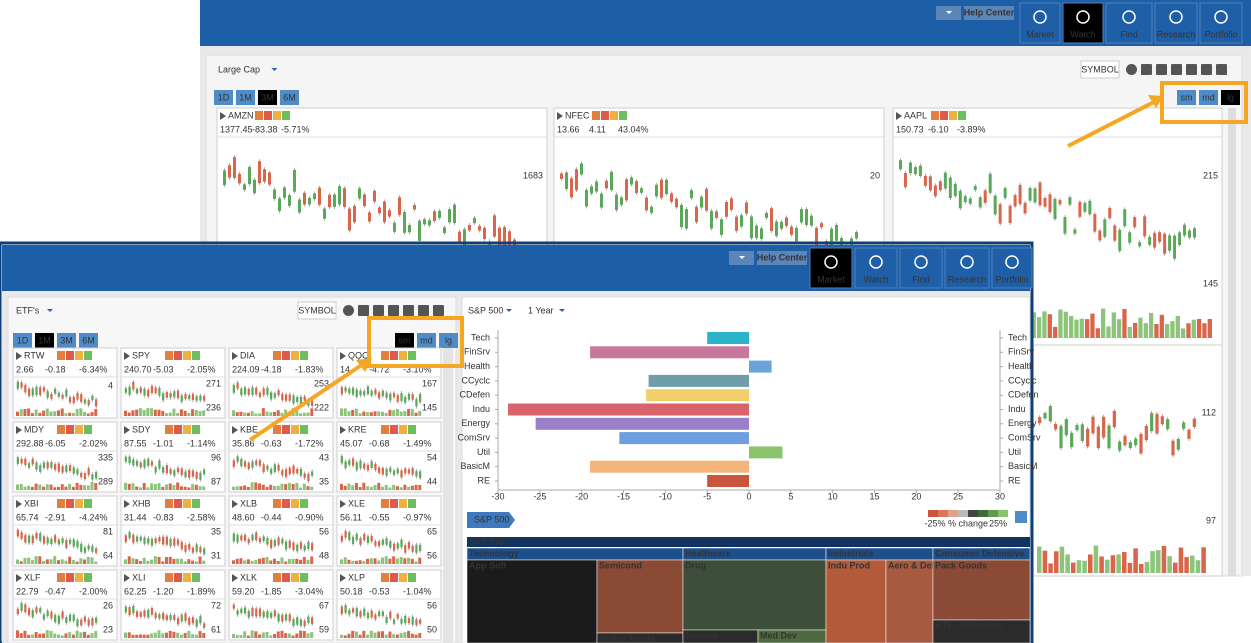 This screenshot has width=1251, height=643. Describe the element at coordinates (248, 503) in the screenshot. I see `tile-symbol: XLB` at that location.